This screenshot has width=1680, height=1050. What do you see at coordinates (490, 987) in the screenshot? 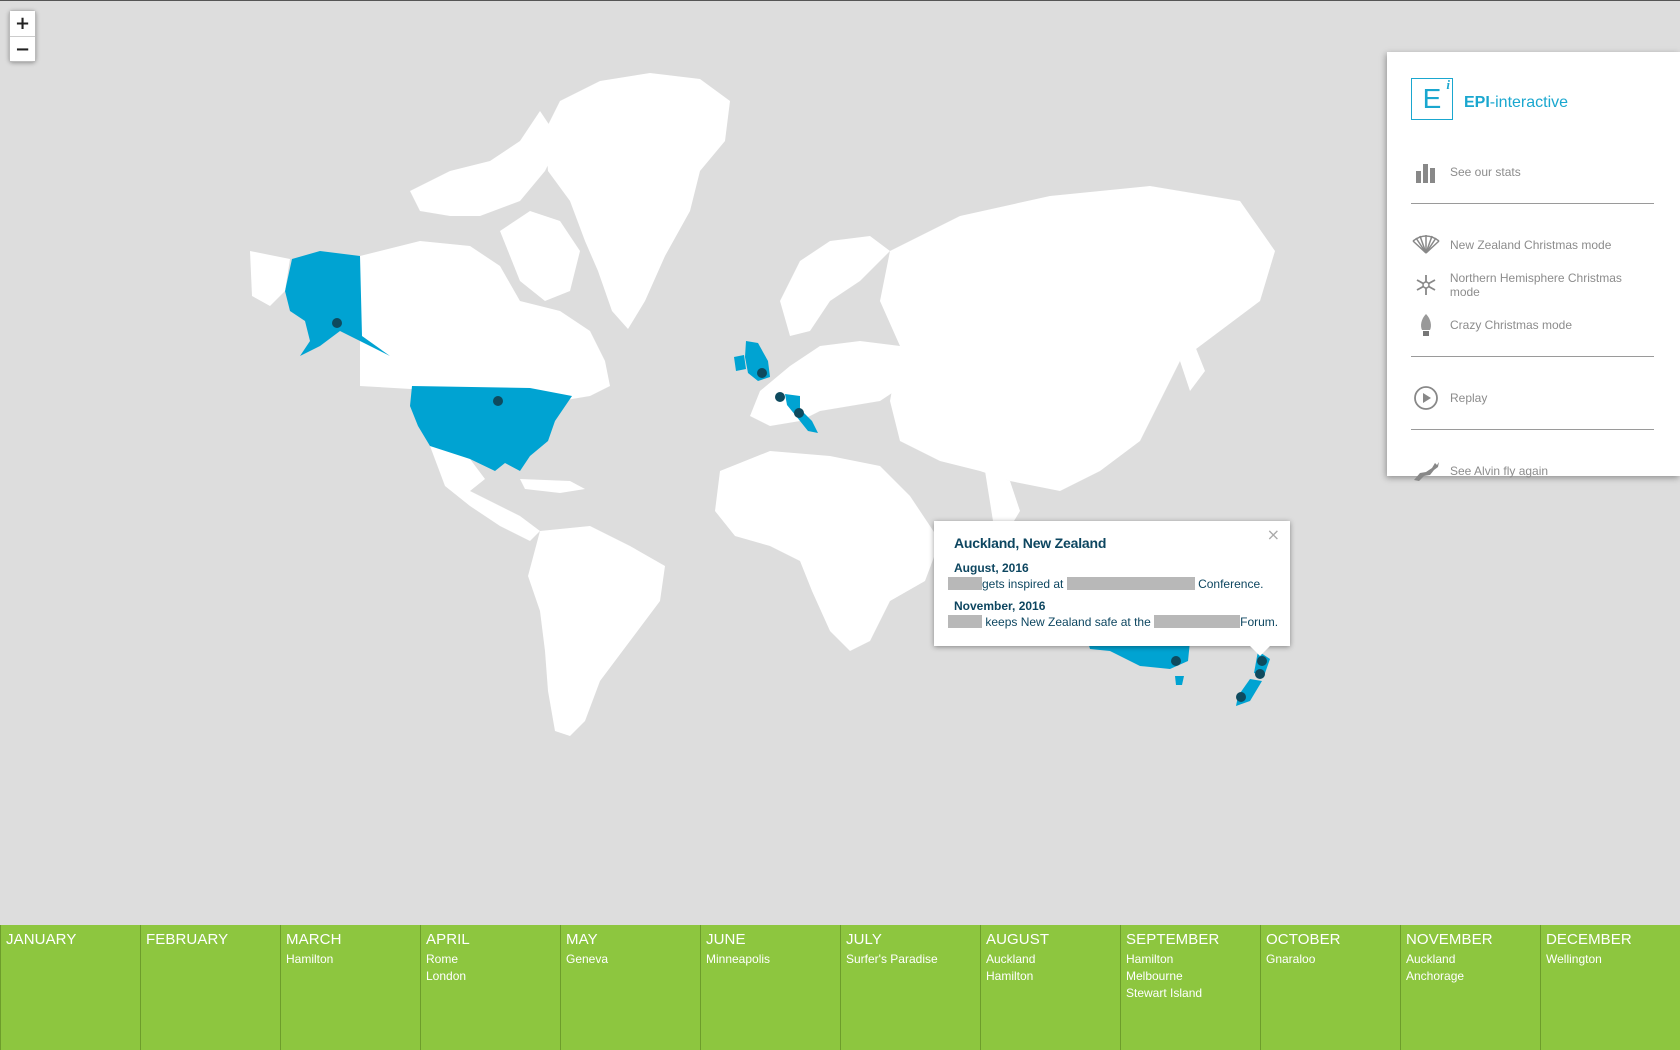
I see `timeline-month-april: APRIL Rome London` at bounding box center [490, 987].